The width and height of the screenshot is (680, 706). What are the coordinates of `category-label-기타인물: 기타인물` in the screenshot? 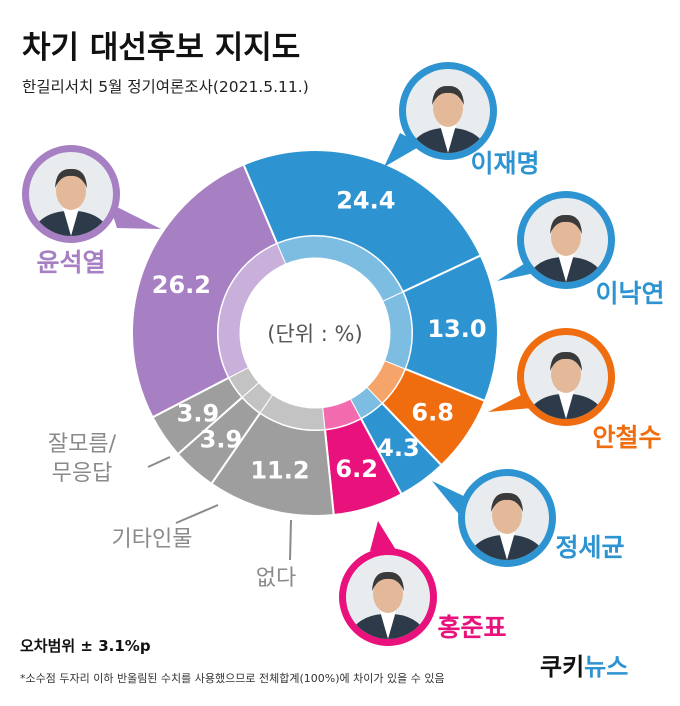 It's located at (165, 528).